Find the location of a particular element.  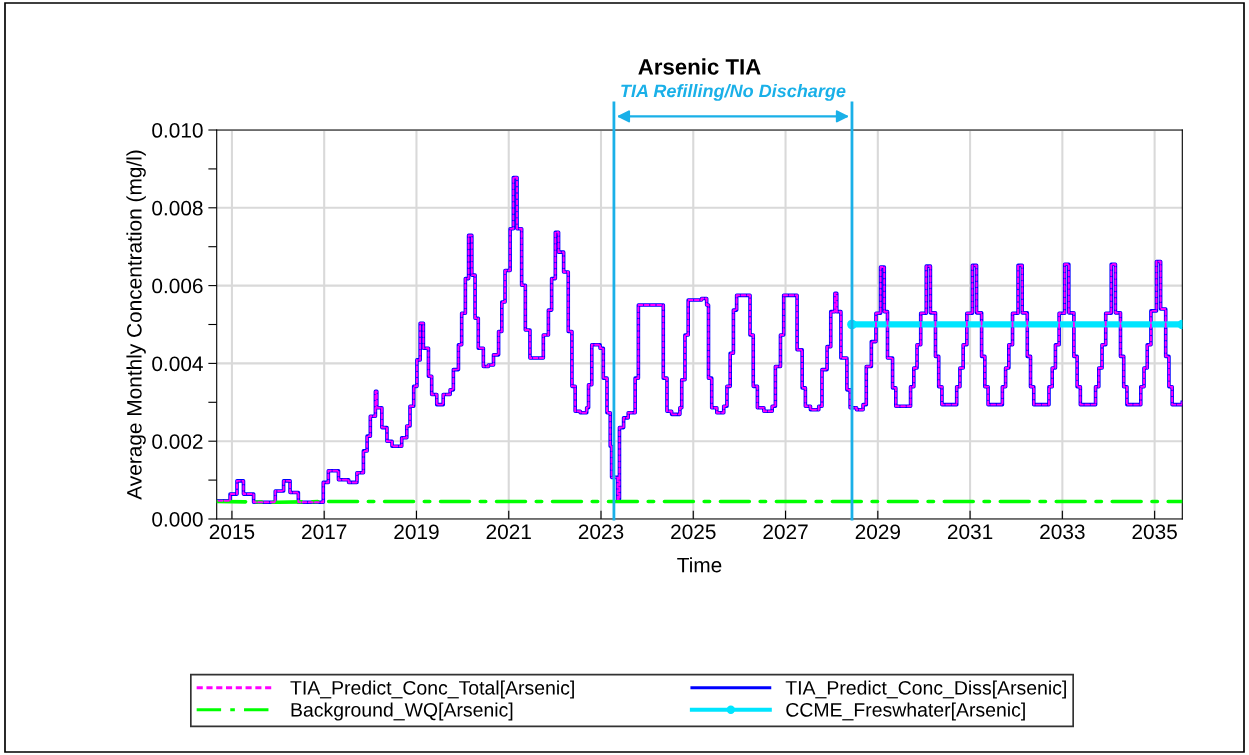

x-tick-label: 2029 is located at coordinates (877, 532).